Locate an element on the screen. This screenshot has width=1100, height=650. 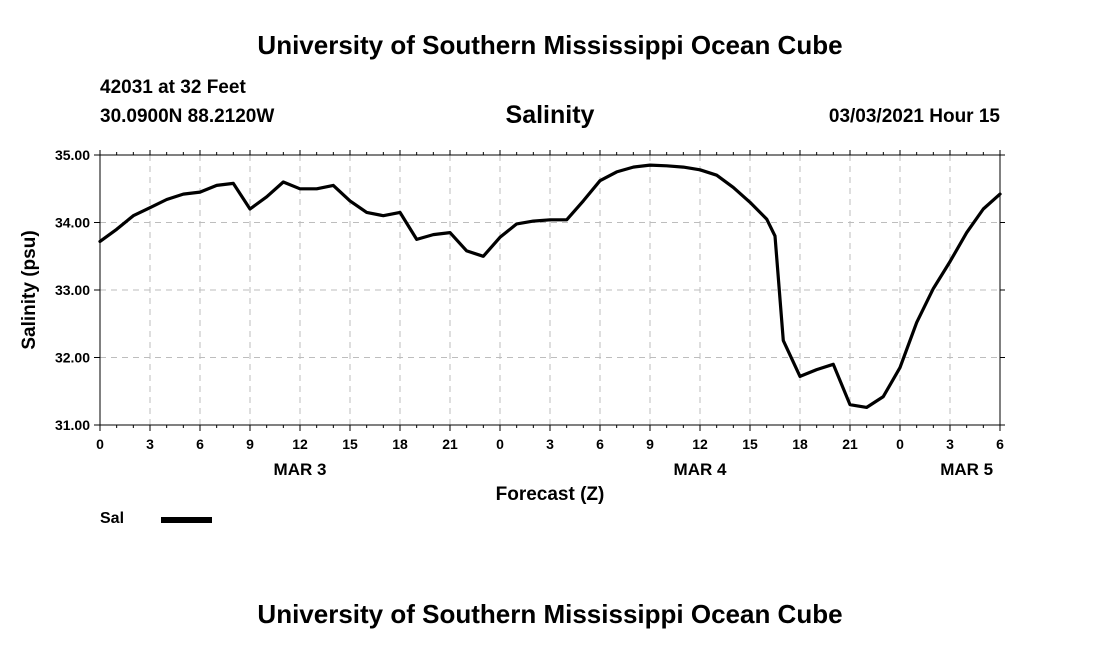
y-tick-label: 34.00 is located at coordinates (72, 223).